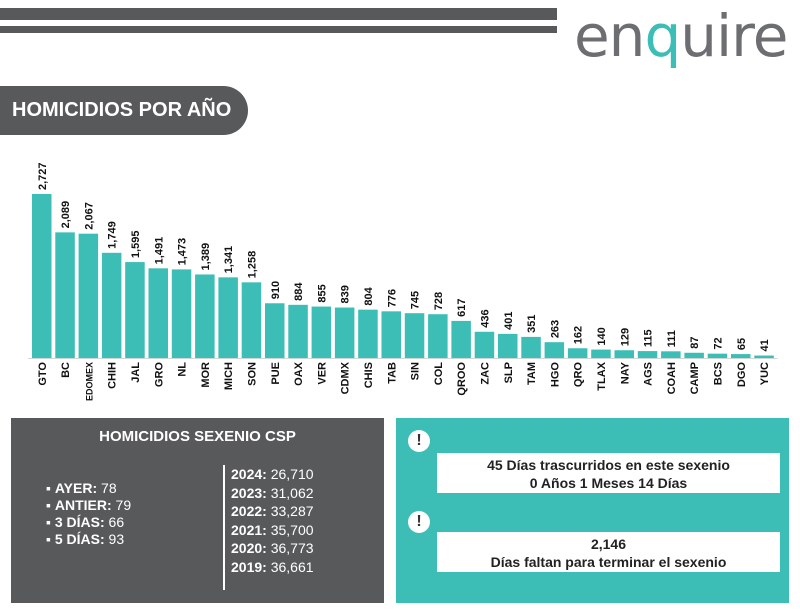  What do you see at coordinates (485, 373) in the screenshot?
I see `category-label: ZAC` at bounding box center [485, 373].